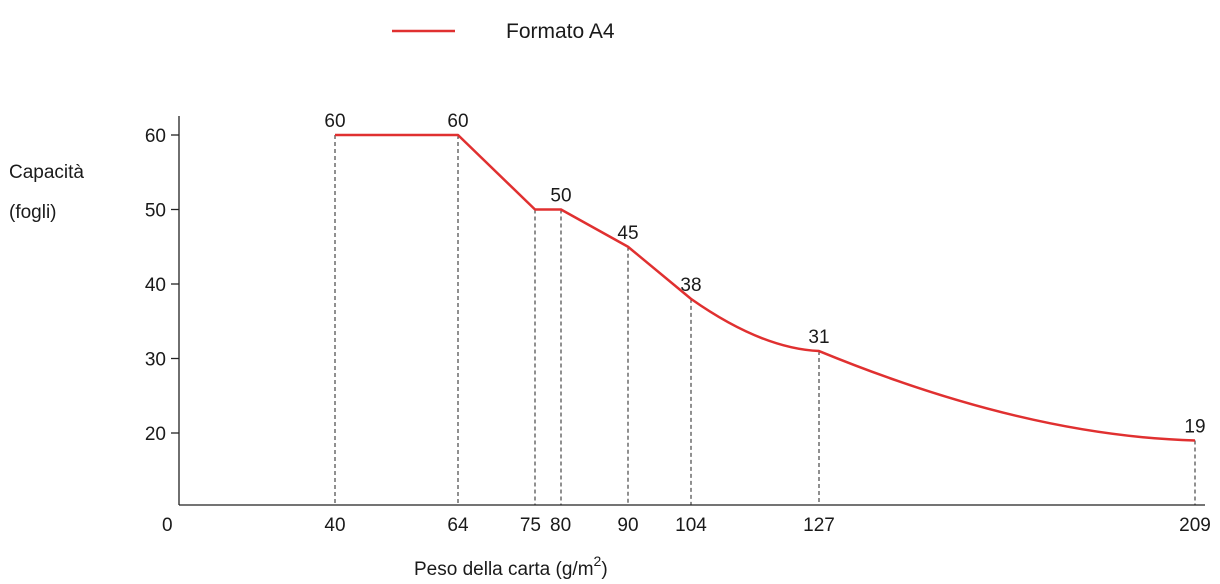  Describe the element at coordinates (604, 569) in the screenshot. I see `x-axis-label-suffix: )` at that location.